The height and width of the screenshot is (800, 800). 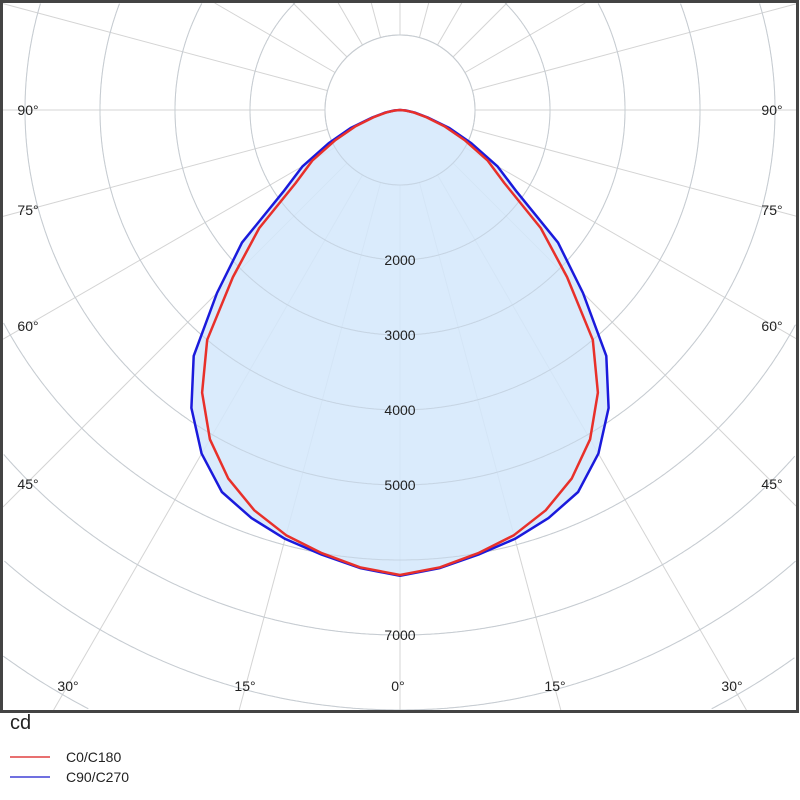 What do you see at coordinates (399, 447) in the screenshot?
I see `radial-tick-labels: 2000 3000 4000 5000 7000` at bounding box center [399, 447].